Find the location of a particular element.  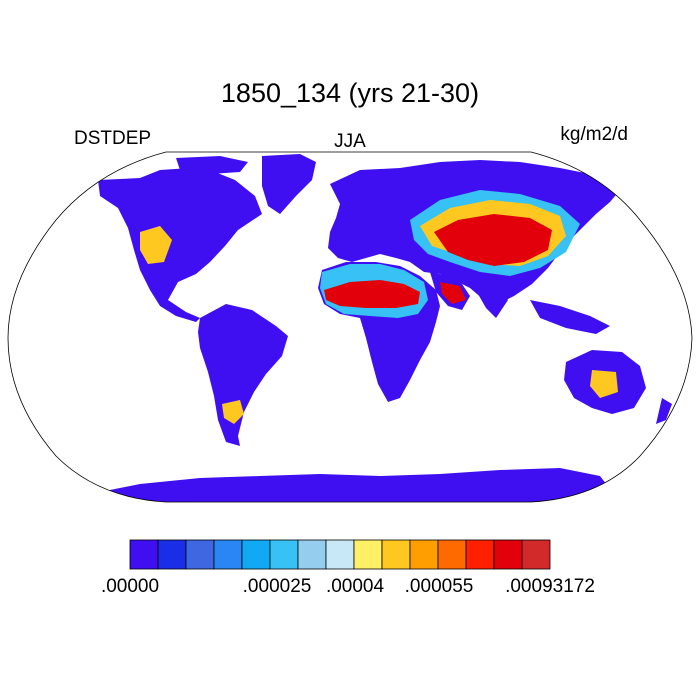

asia-core is located at coordinates (493, 240).